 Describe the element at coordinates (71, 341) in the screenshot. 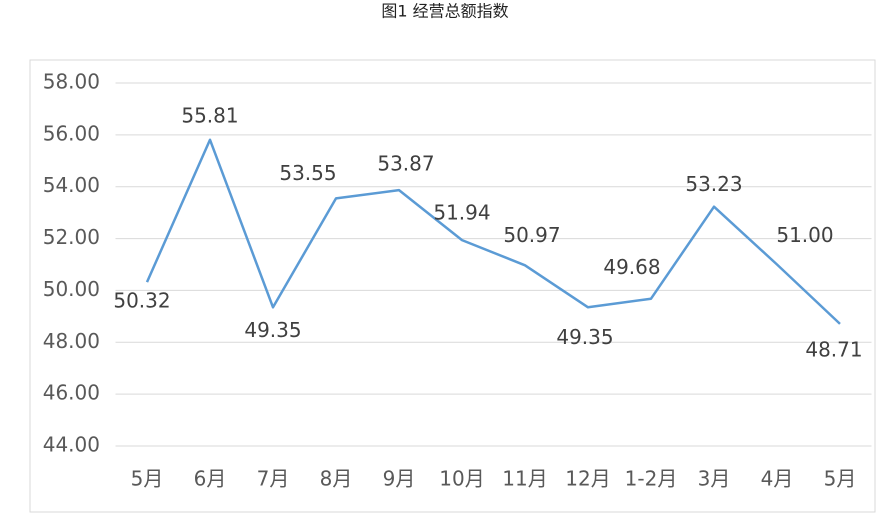

I see `y-tick-label: 48.00` at that location.